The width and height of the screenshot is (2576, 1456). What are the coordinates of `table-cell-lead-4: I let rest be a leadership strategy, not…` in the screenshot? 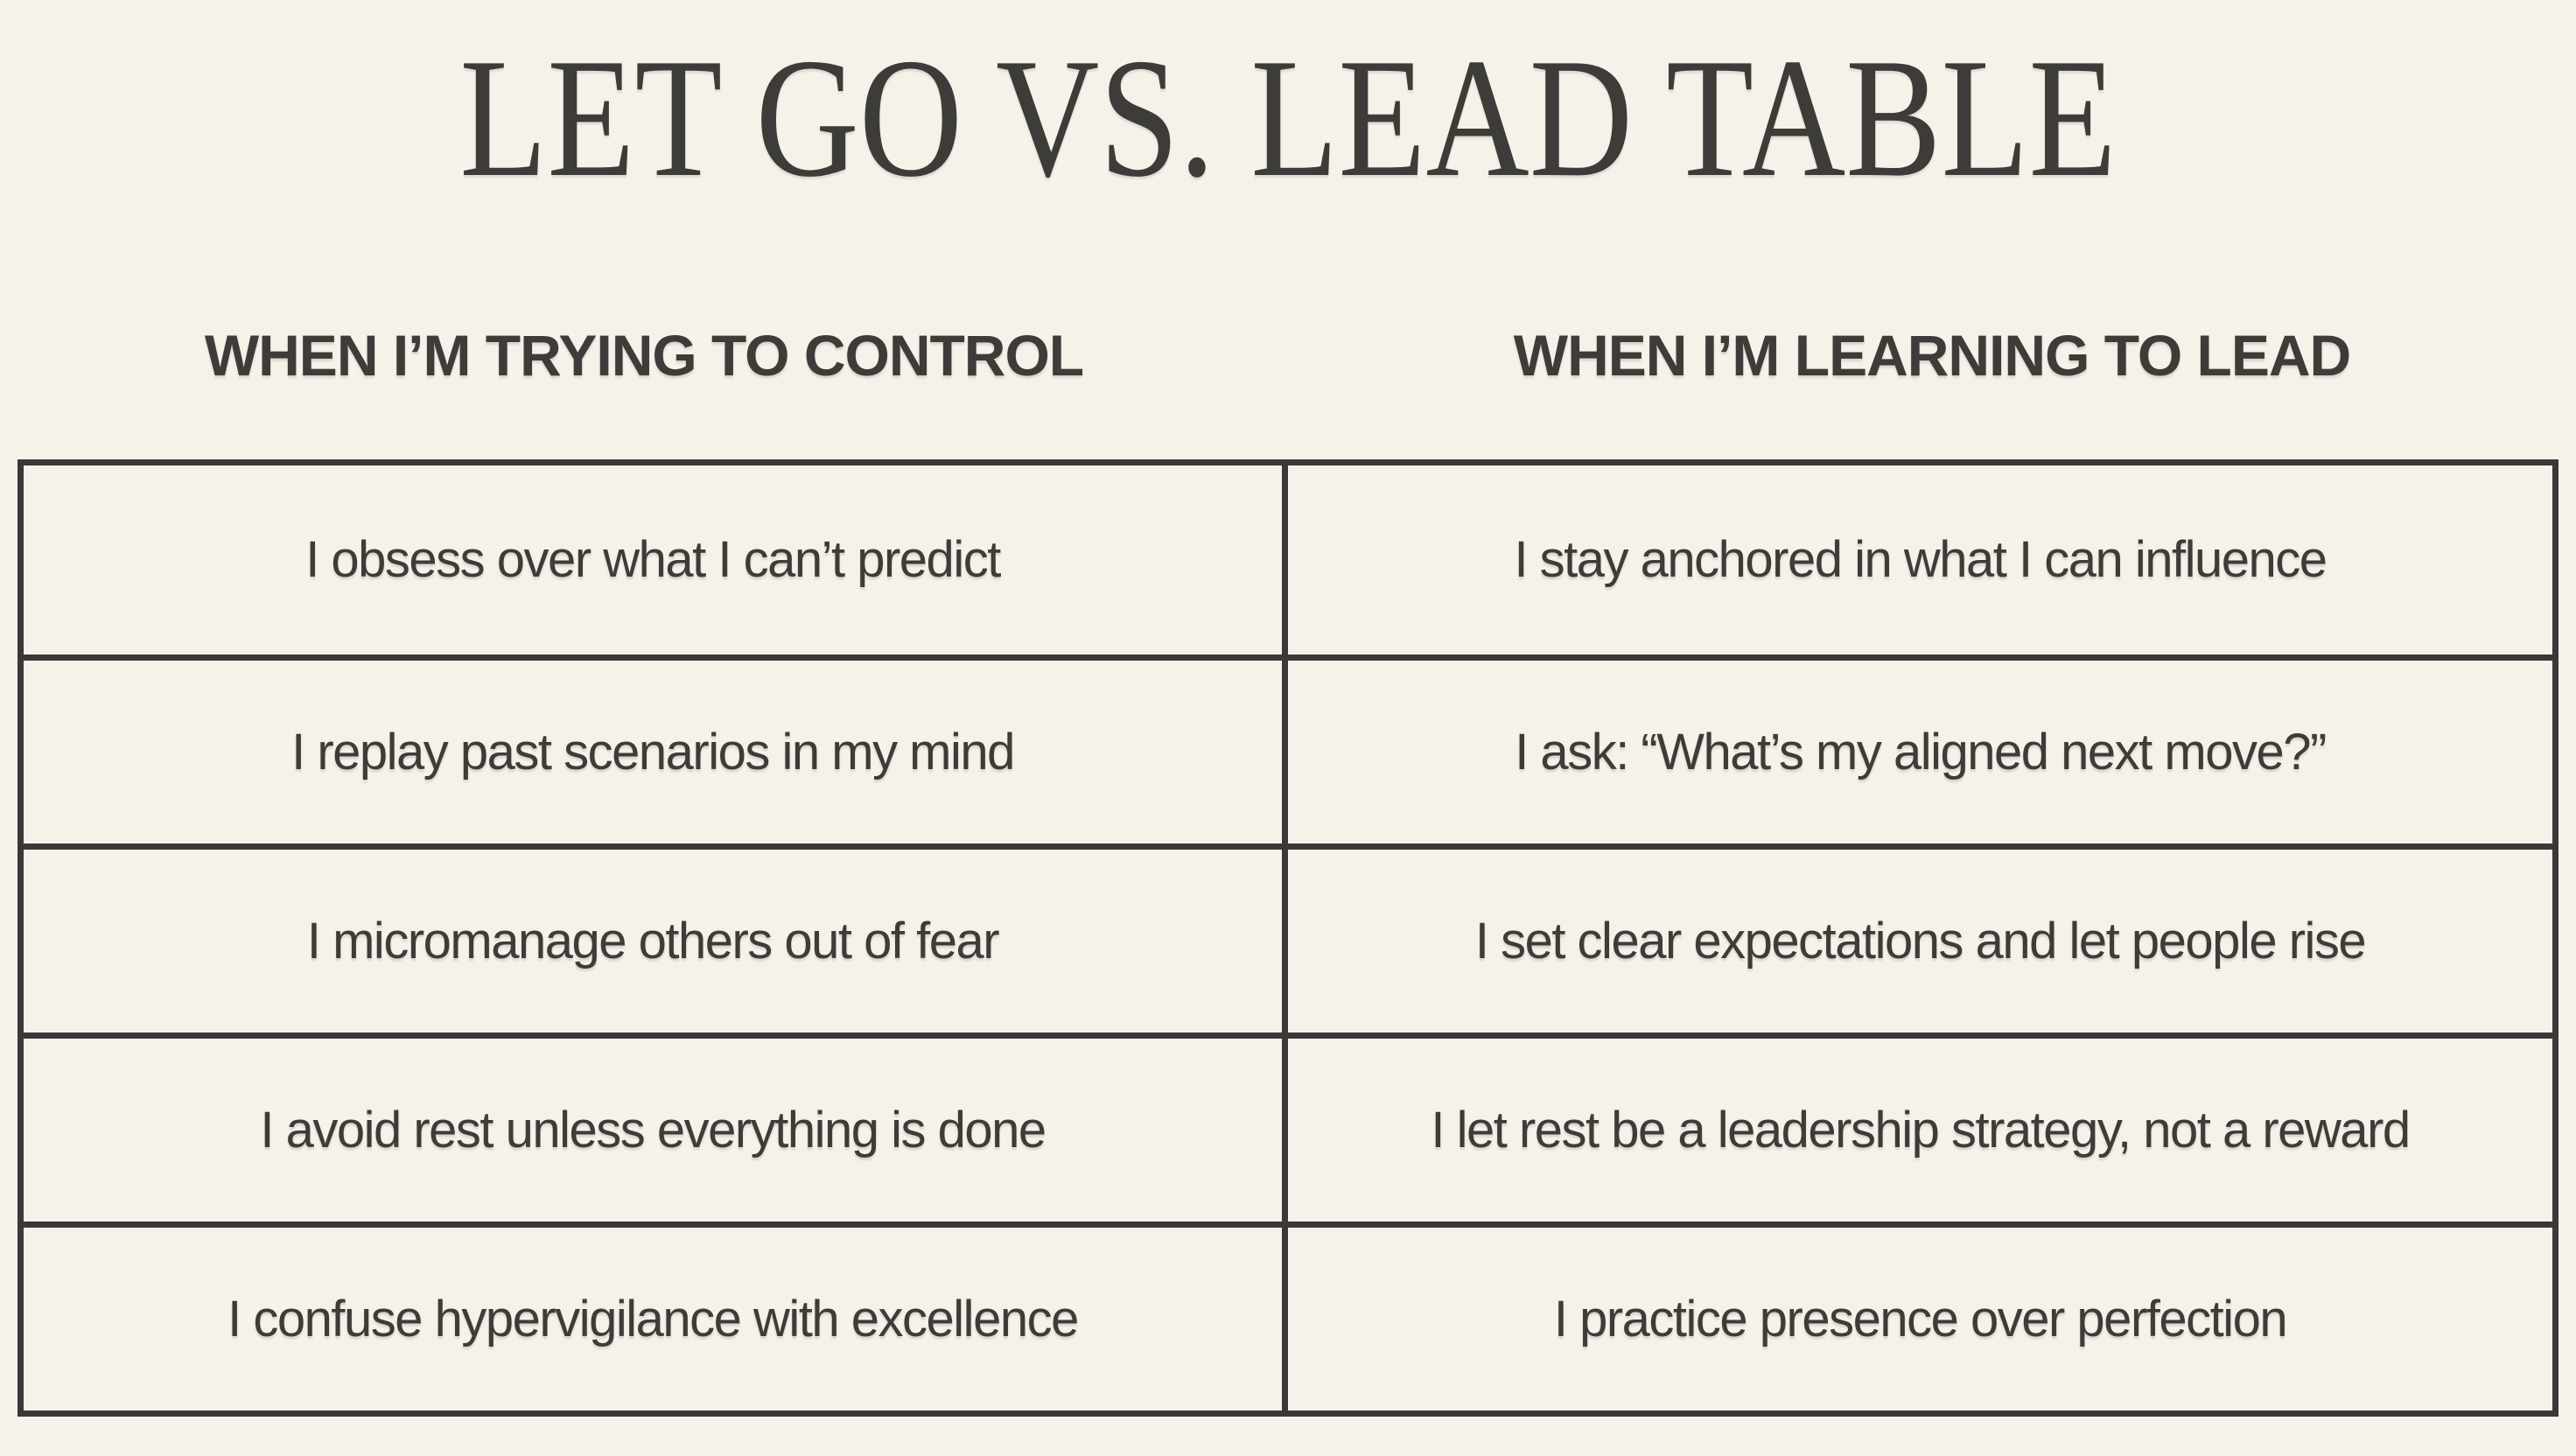 It's located at (1920, 1127).